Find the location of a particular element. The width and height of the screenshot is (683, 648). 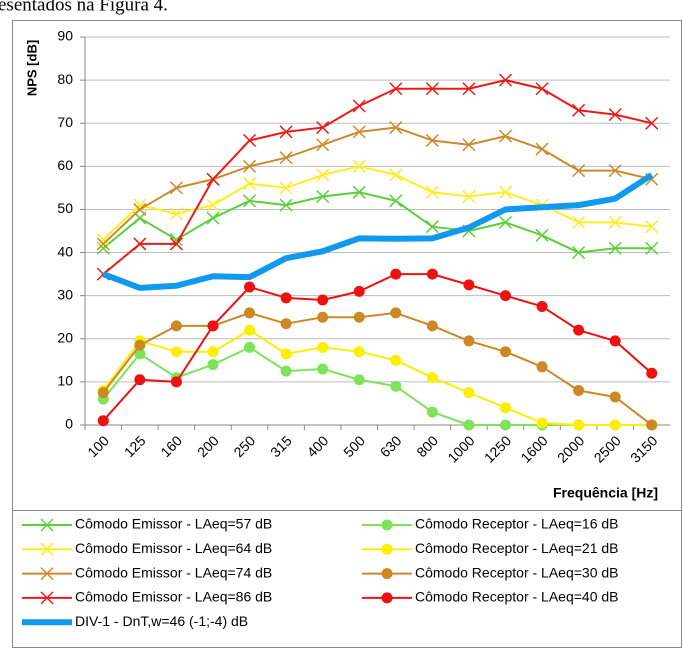

legend-label: Cômodo Emissor - LAeq=74 dB is located at coordinates (173, 572).